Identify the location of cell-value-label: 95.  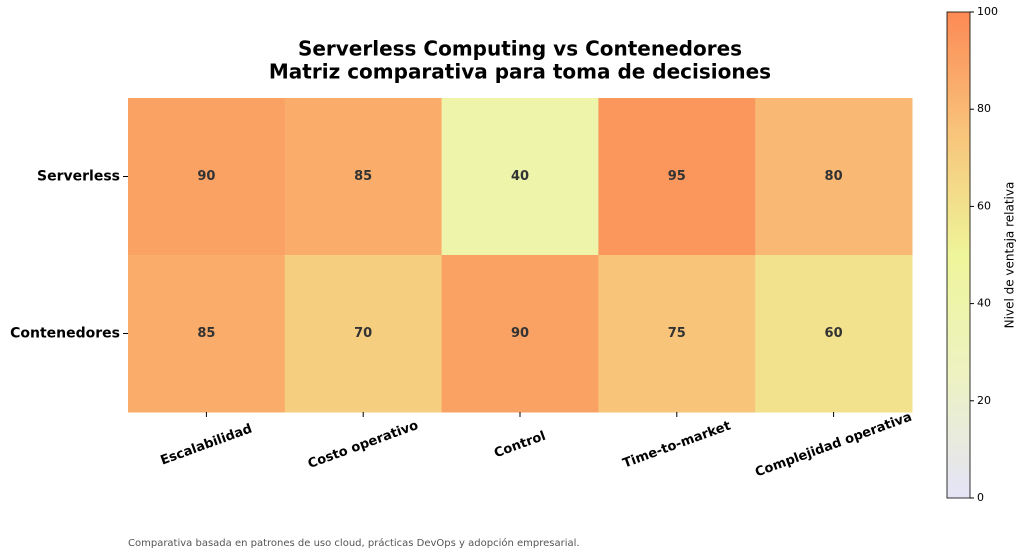
(677, 176).